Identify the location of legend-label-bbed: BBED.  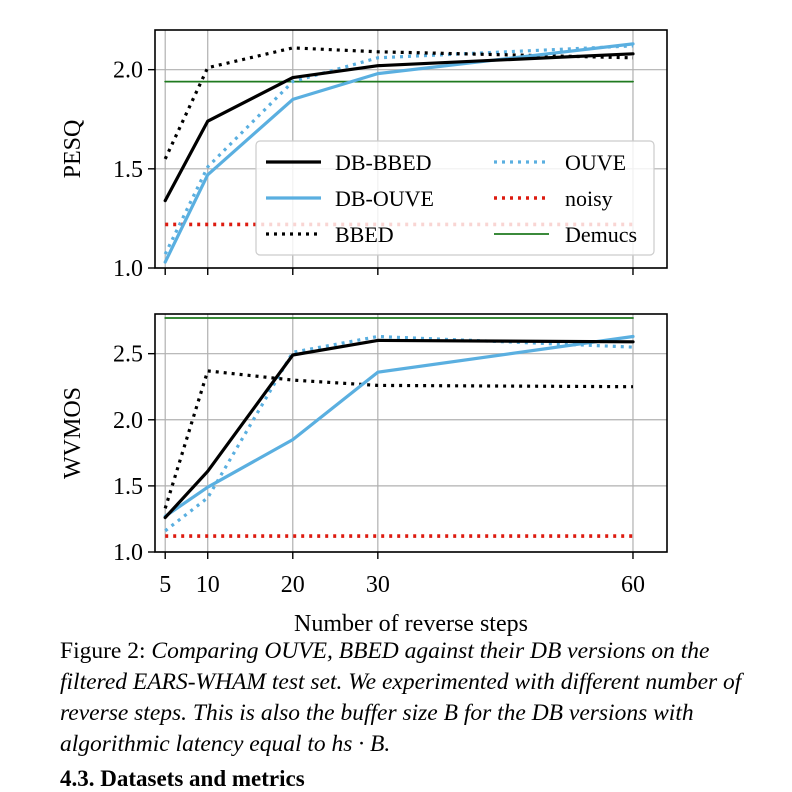
(364, 234).